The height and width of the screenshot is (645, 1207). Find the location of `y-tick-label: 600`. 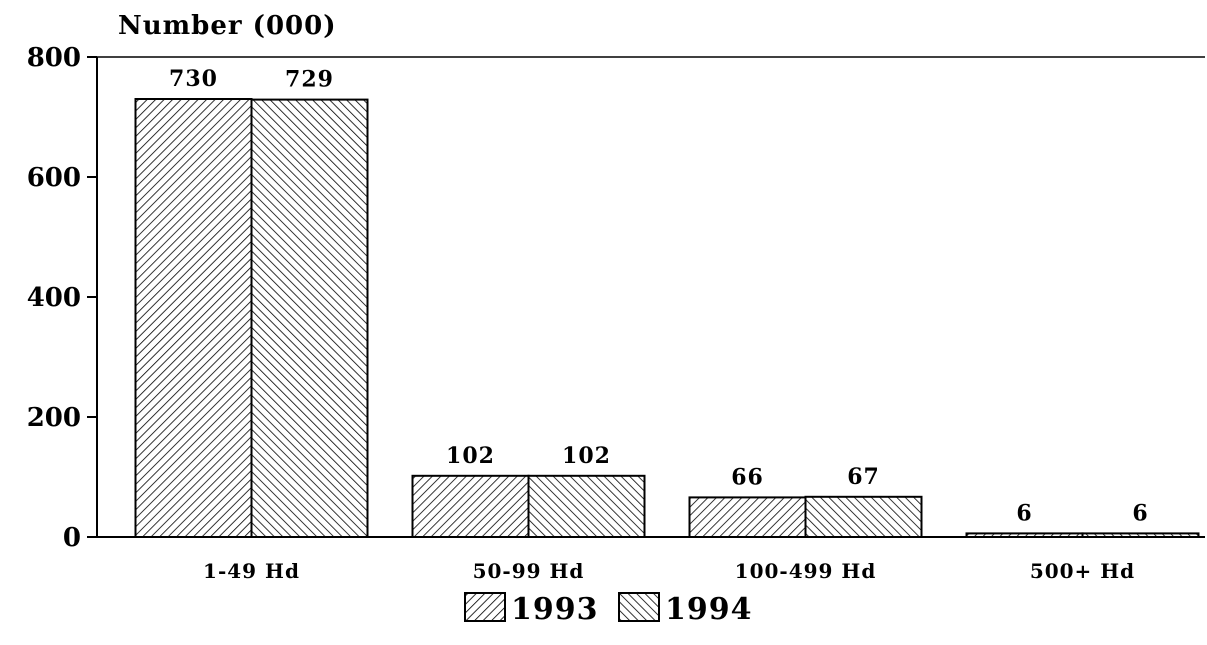

y-tick-label: 600 is located at coordinates (54, 178).